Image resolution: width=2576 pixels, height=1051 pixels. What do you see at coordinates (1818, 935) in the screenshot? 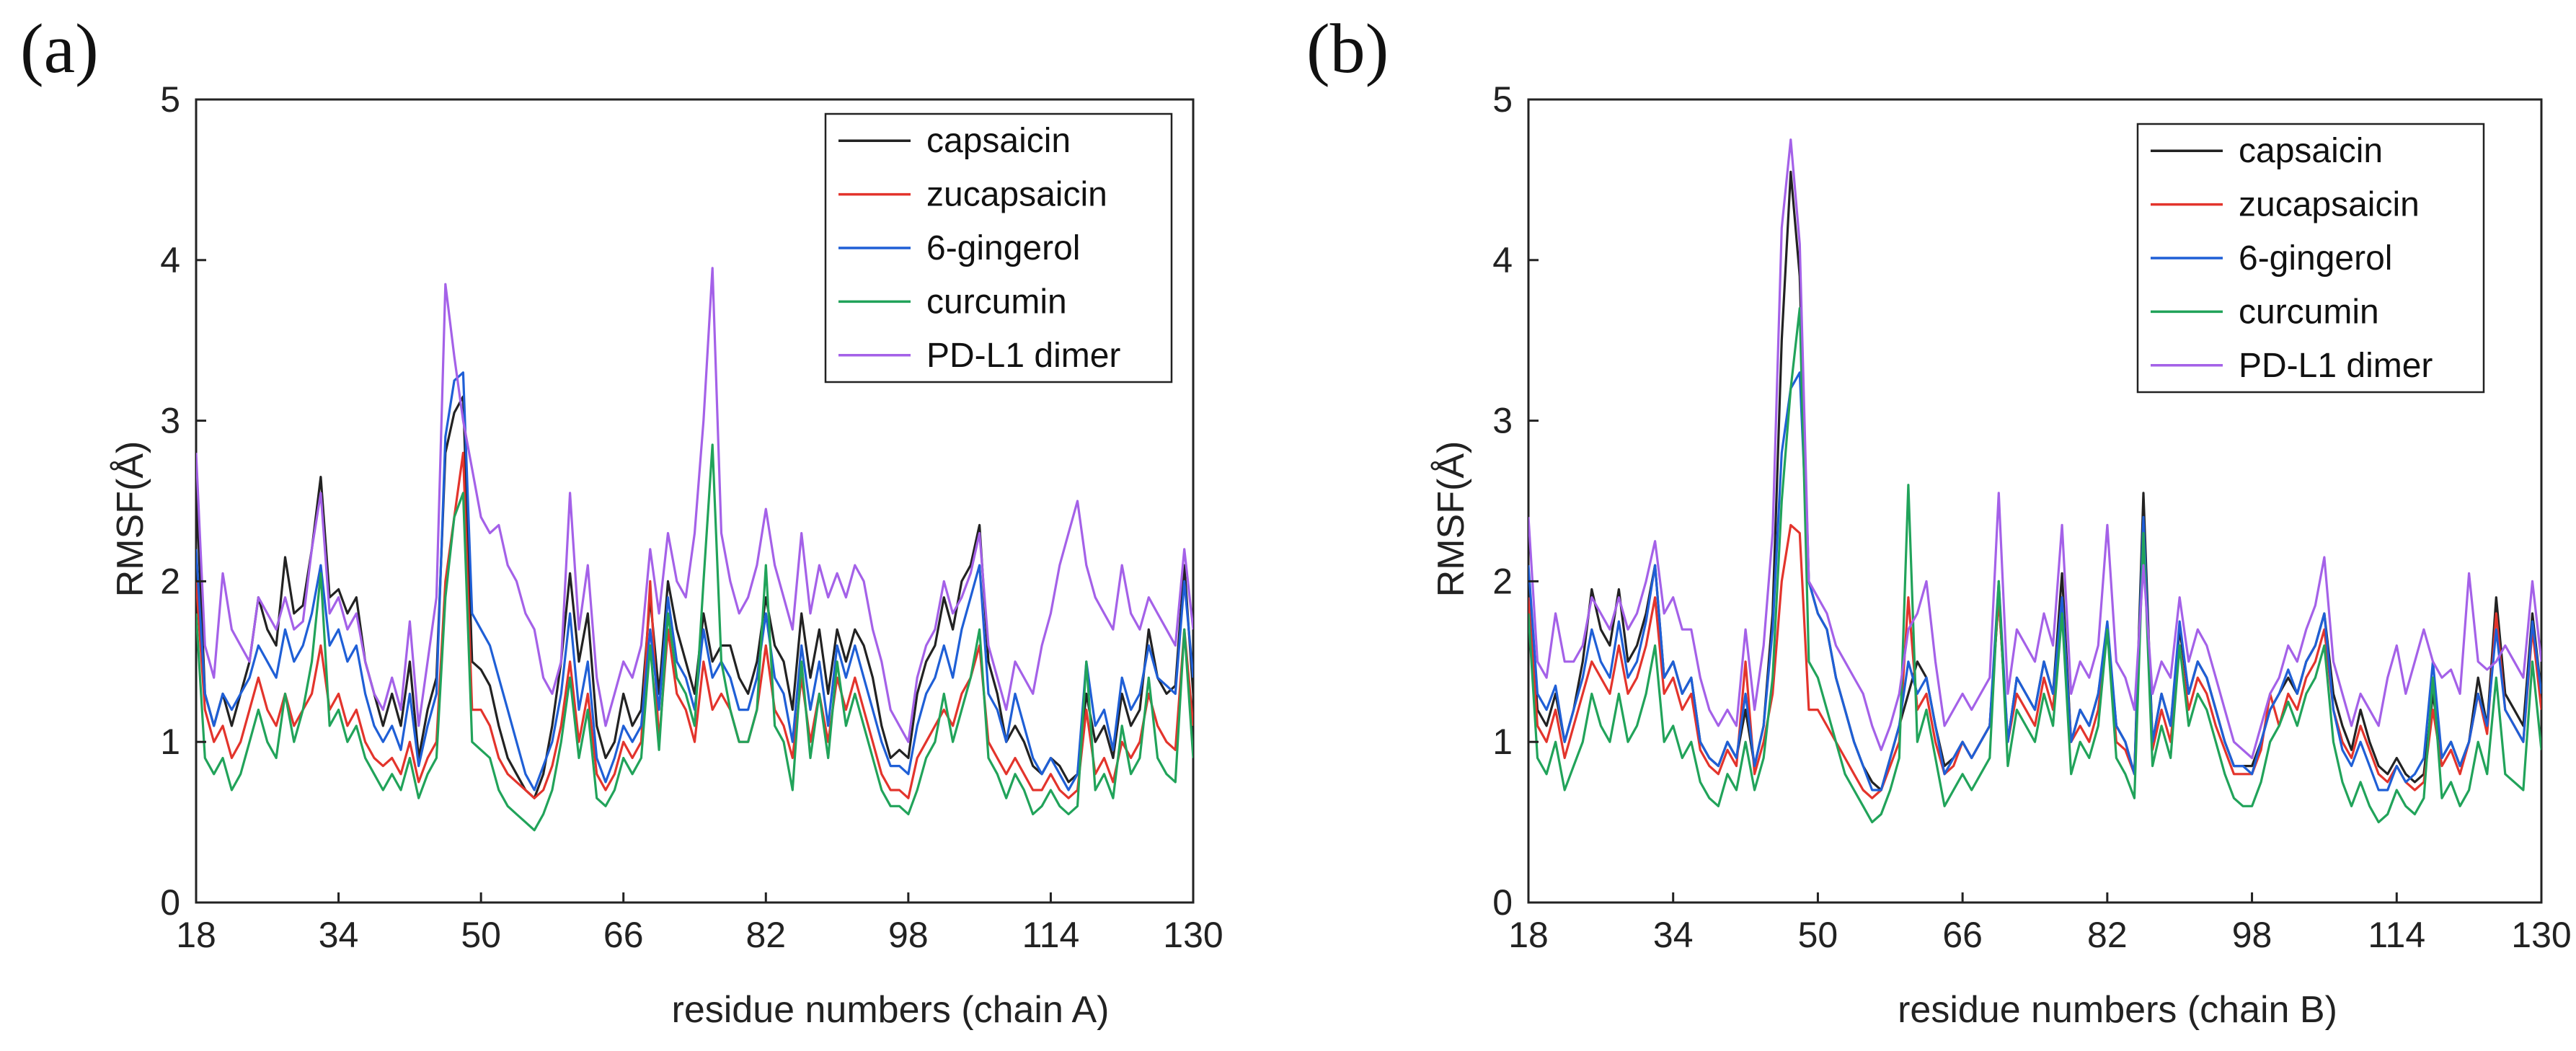
I see `panel-b-x-tick-label: 50` at bounding box center [1818, 935].